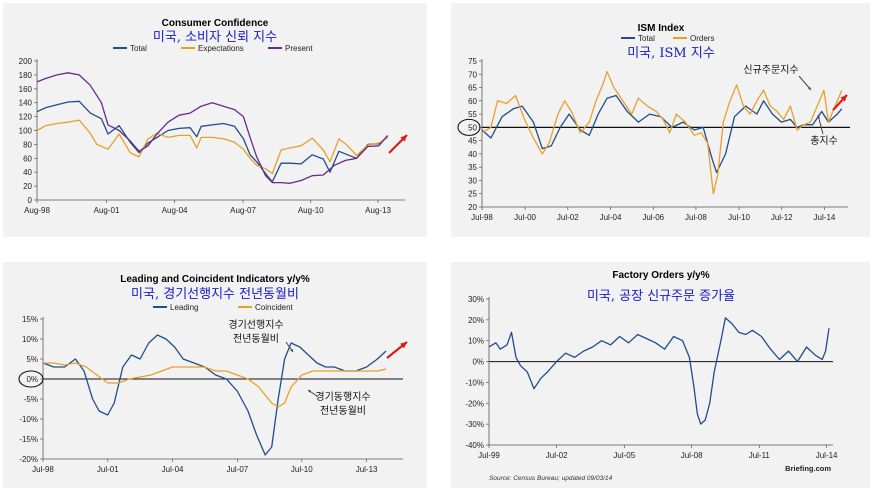 Image resolution: width=873 pixels, height=491 pixels. I want to click on y-tick-label: 0%, so click(32, 379).